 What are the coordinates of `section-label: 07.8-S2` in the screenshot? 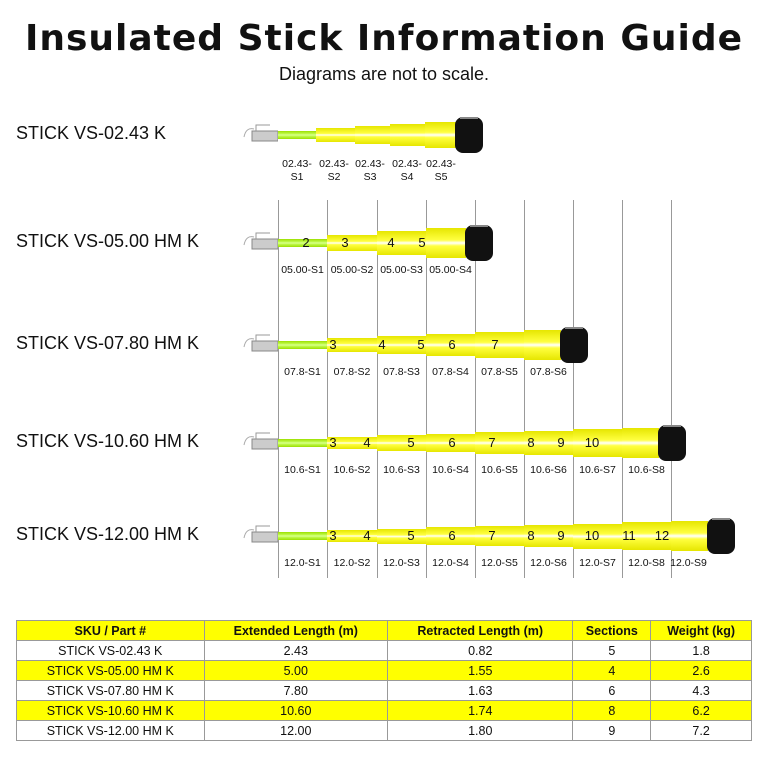 It's located at (352, 372).